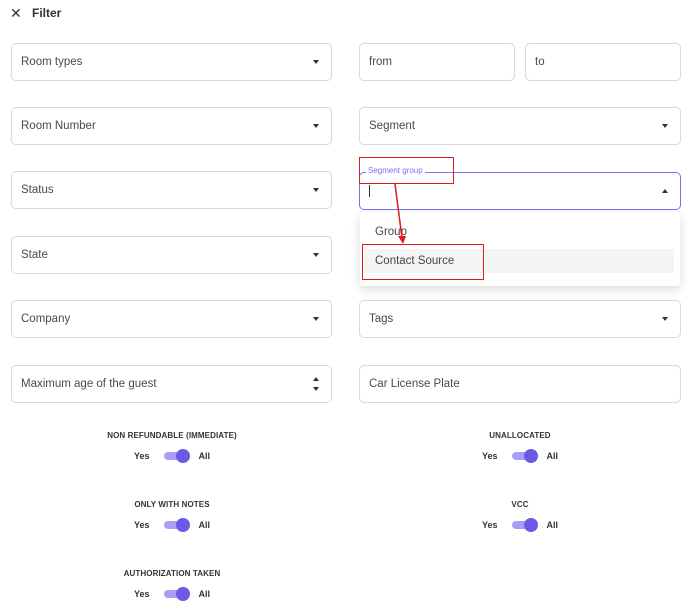  What do you see at coordinates (171, 62) in the screenshot?
I see `room-types-select: Room types` at bounding box center [171, 62].